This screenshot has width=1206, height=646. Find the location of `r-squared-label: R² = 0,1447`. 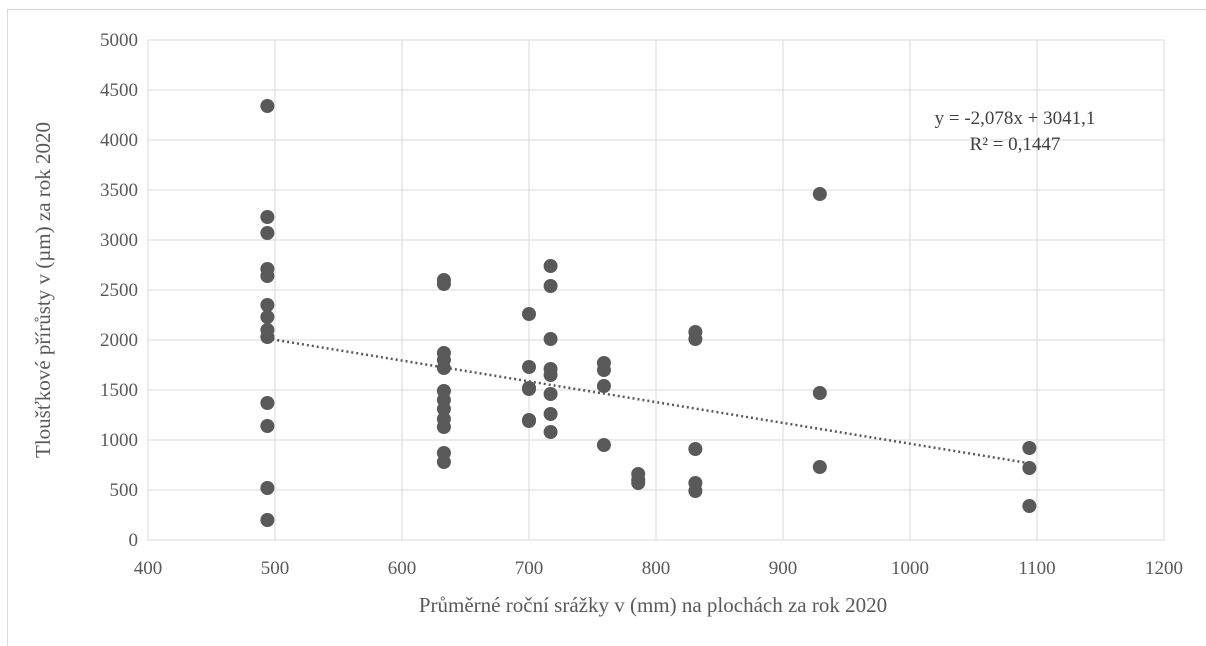

r-squared-label: R² = 0,1447 is located at coordinates (1015, 144).